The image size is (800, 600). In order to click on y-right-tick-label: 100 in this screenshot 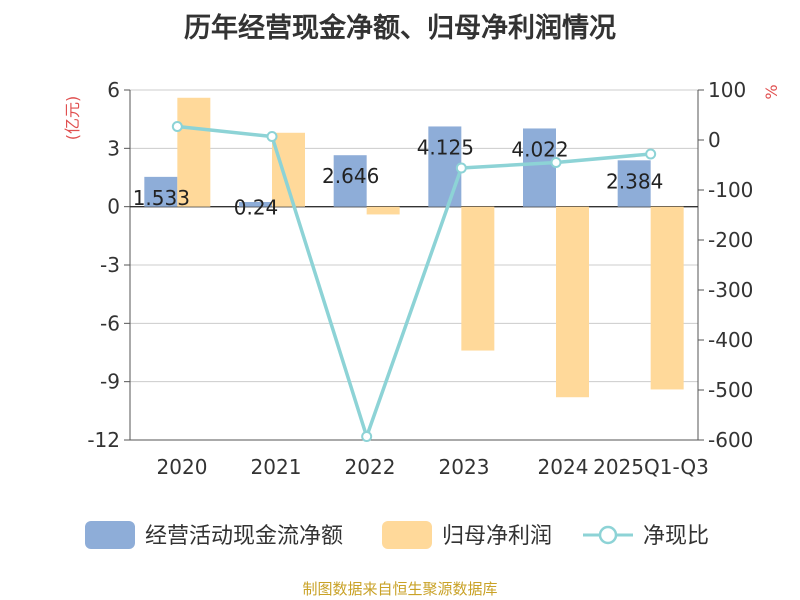, I will do `click(727, 90)`.